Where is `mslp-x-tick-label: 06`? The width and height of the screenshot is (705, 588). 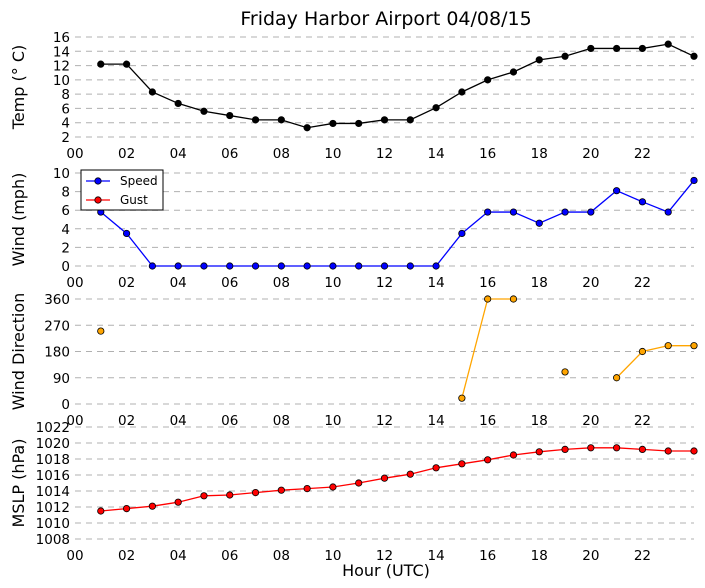 mslp-x-tick-label: 06 is located at coordinates (229, 556).